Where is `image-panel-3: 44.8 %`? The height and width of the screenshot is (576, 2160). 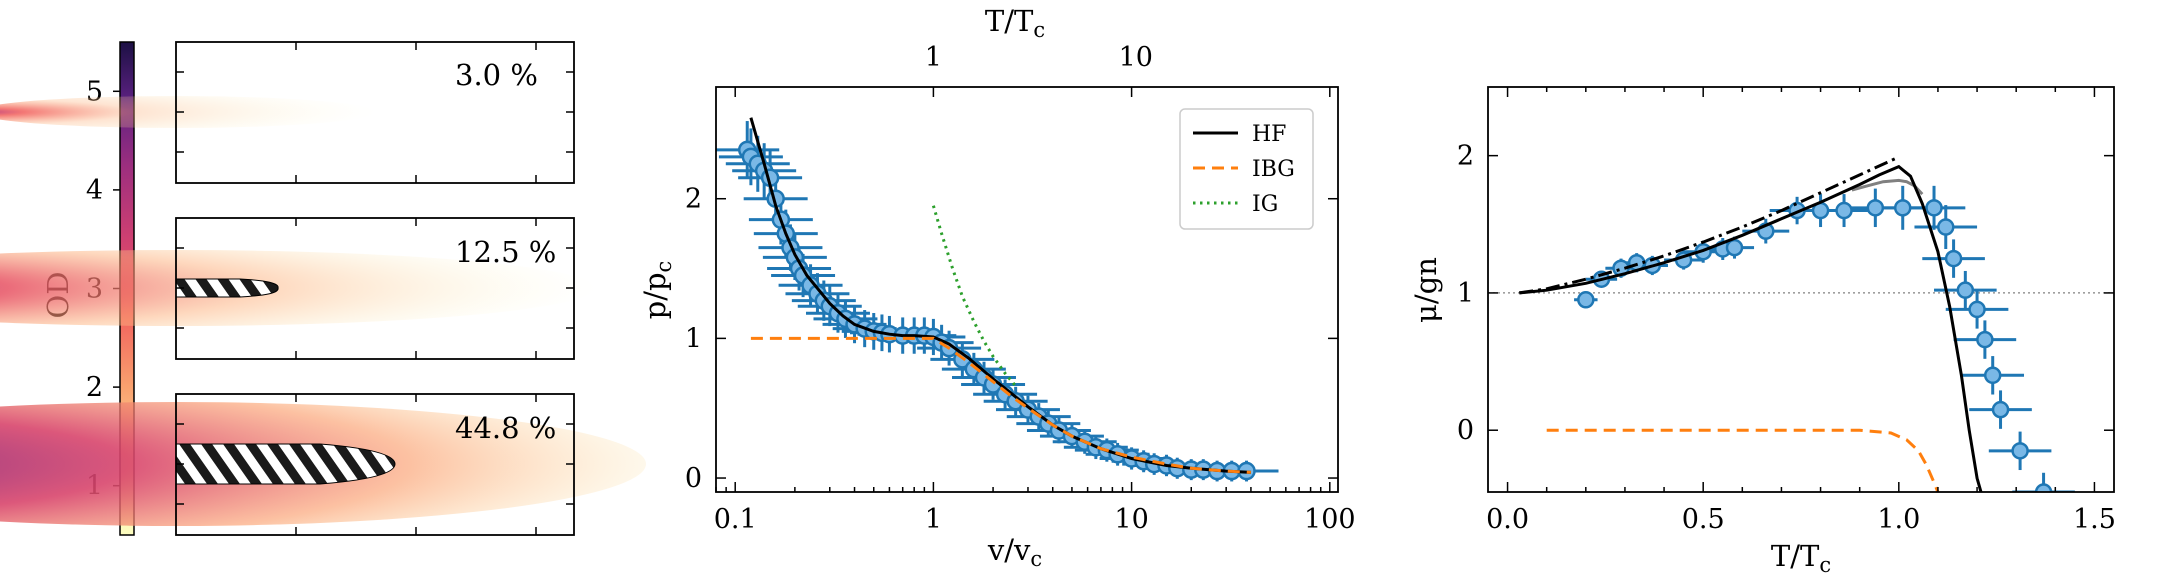
image-panel-3: 44.8 % is located at coordinates (323, 464).